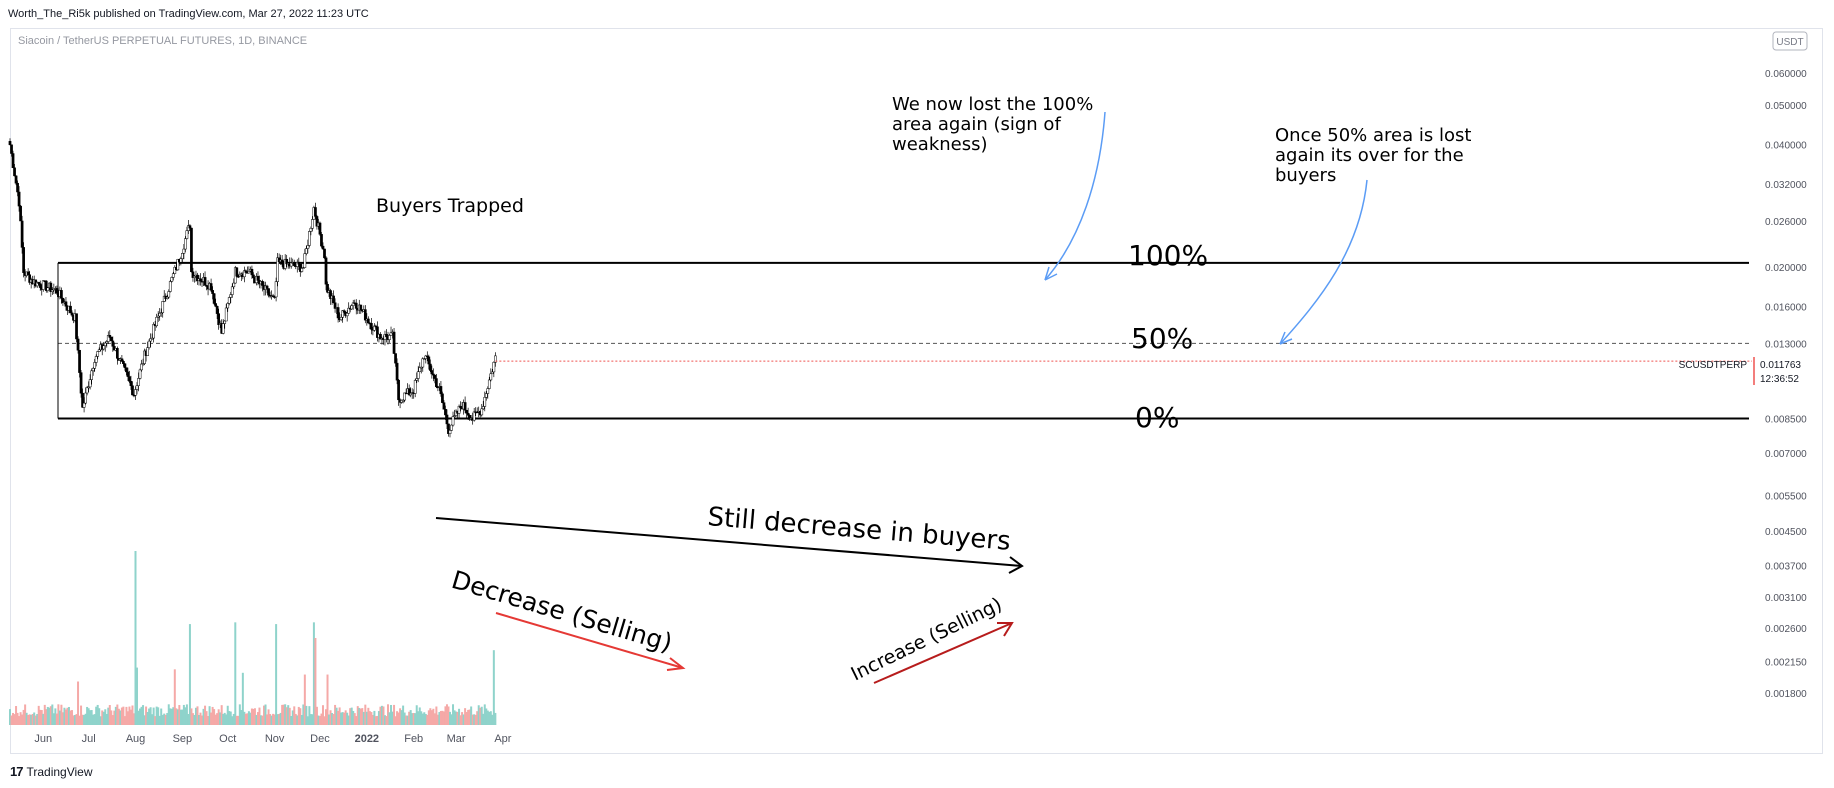 The image size is (1834, 788). Describe the element at coordinates (51, 771) in the screenshot. I see `footer: 17 TradingView` at that location.